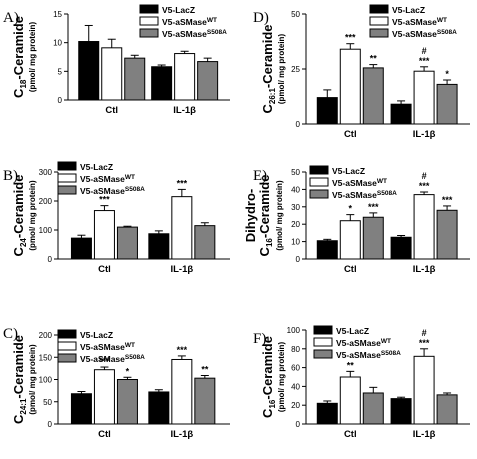  What do you see at coordinates (259, 339) in the screenshot?
I see `panel-letter: F)` at bounding box center [259, 339].